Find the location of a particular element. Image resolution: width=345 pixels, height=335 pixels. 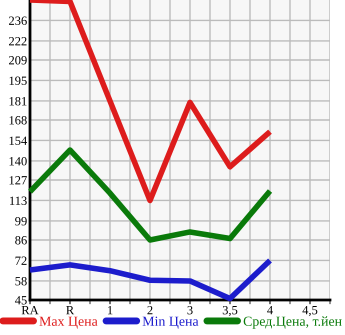

legend-label: Сред.Цена, т.йен is located at coordinates (293, 322).